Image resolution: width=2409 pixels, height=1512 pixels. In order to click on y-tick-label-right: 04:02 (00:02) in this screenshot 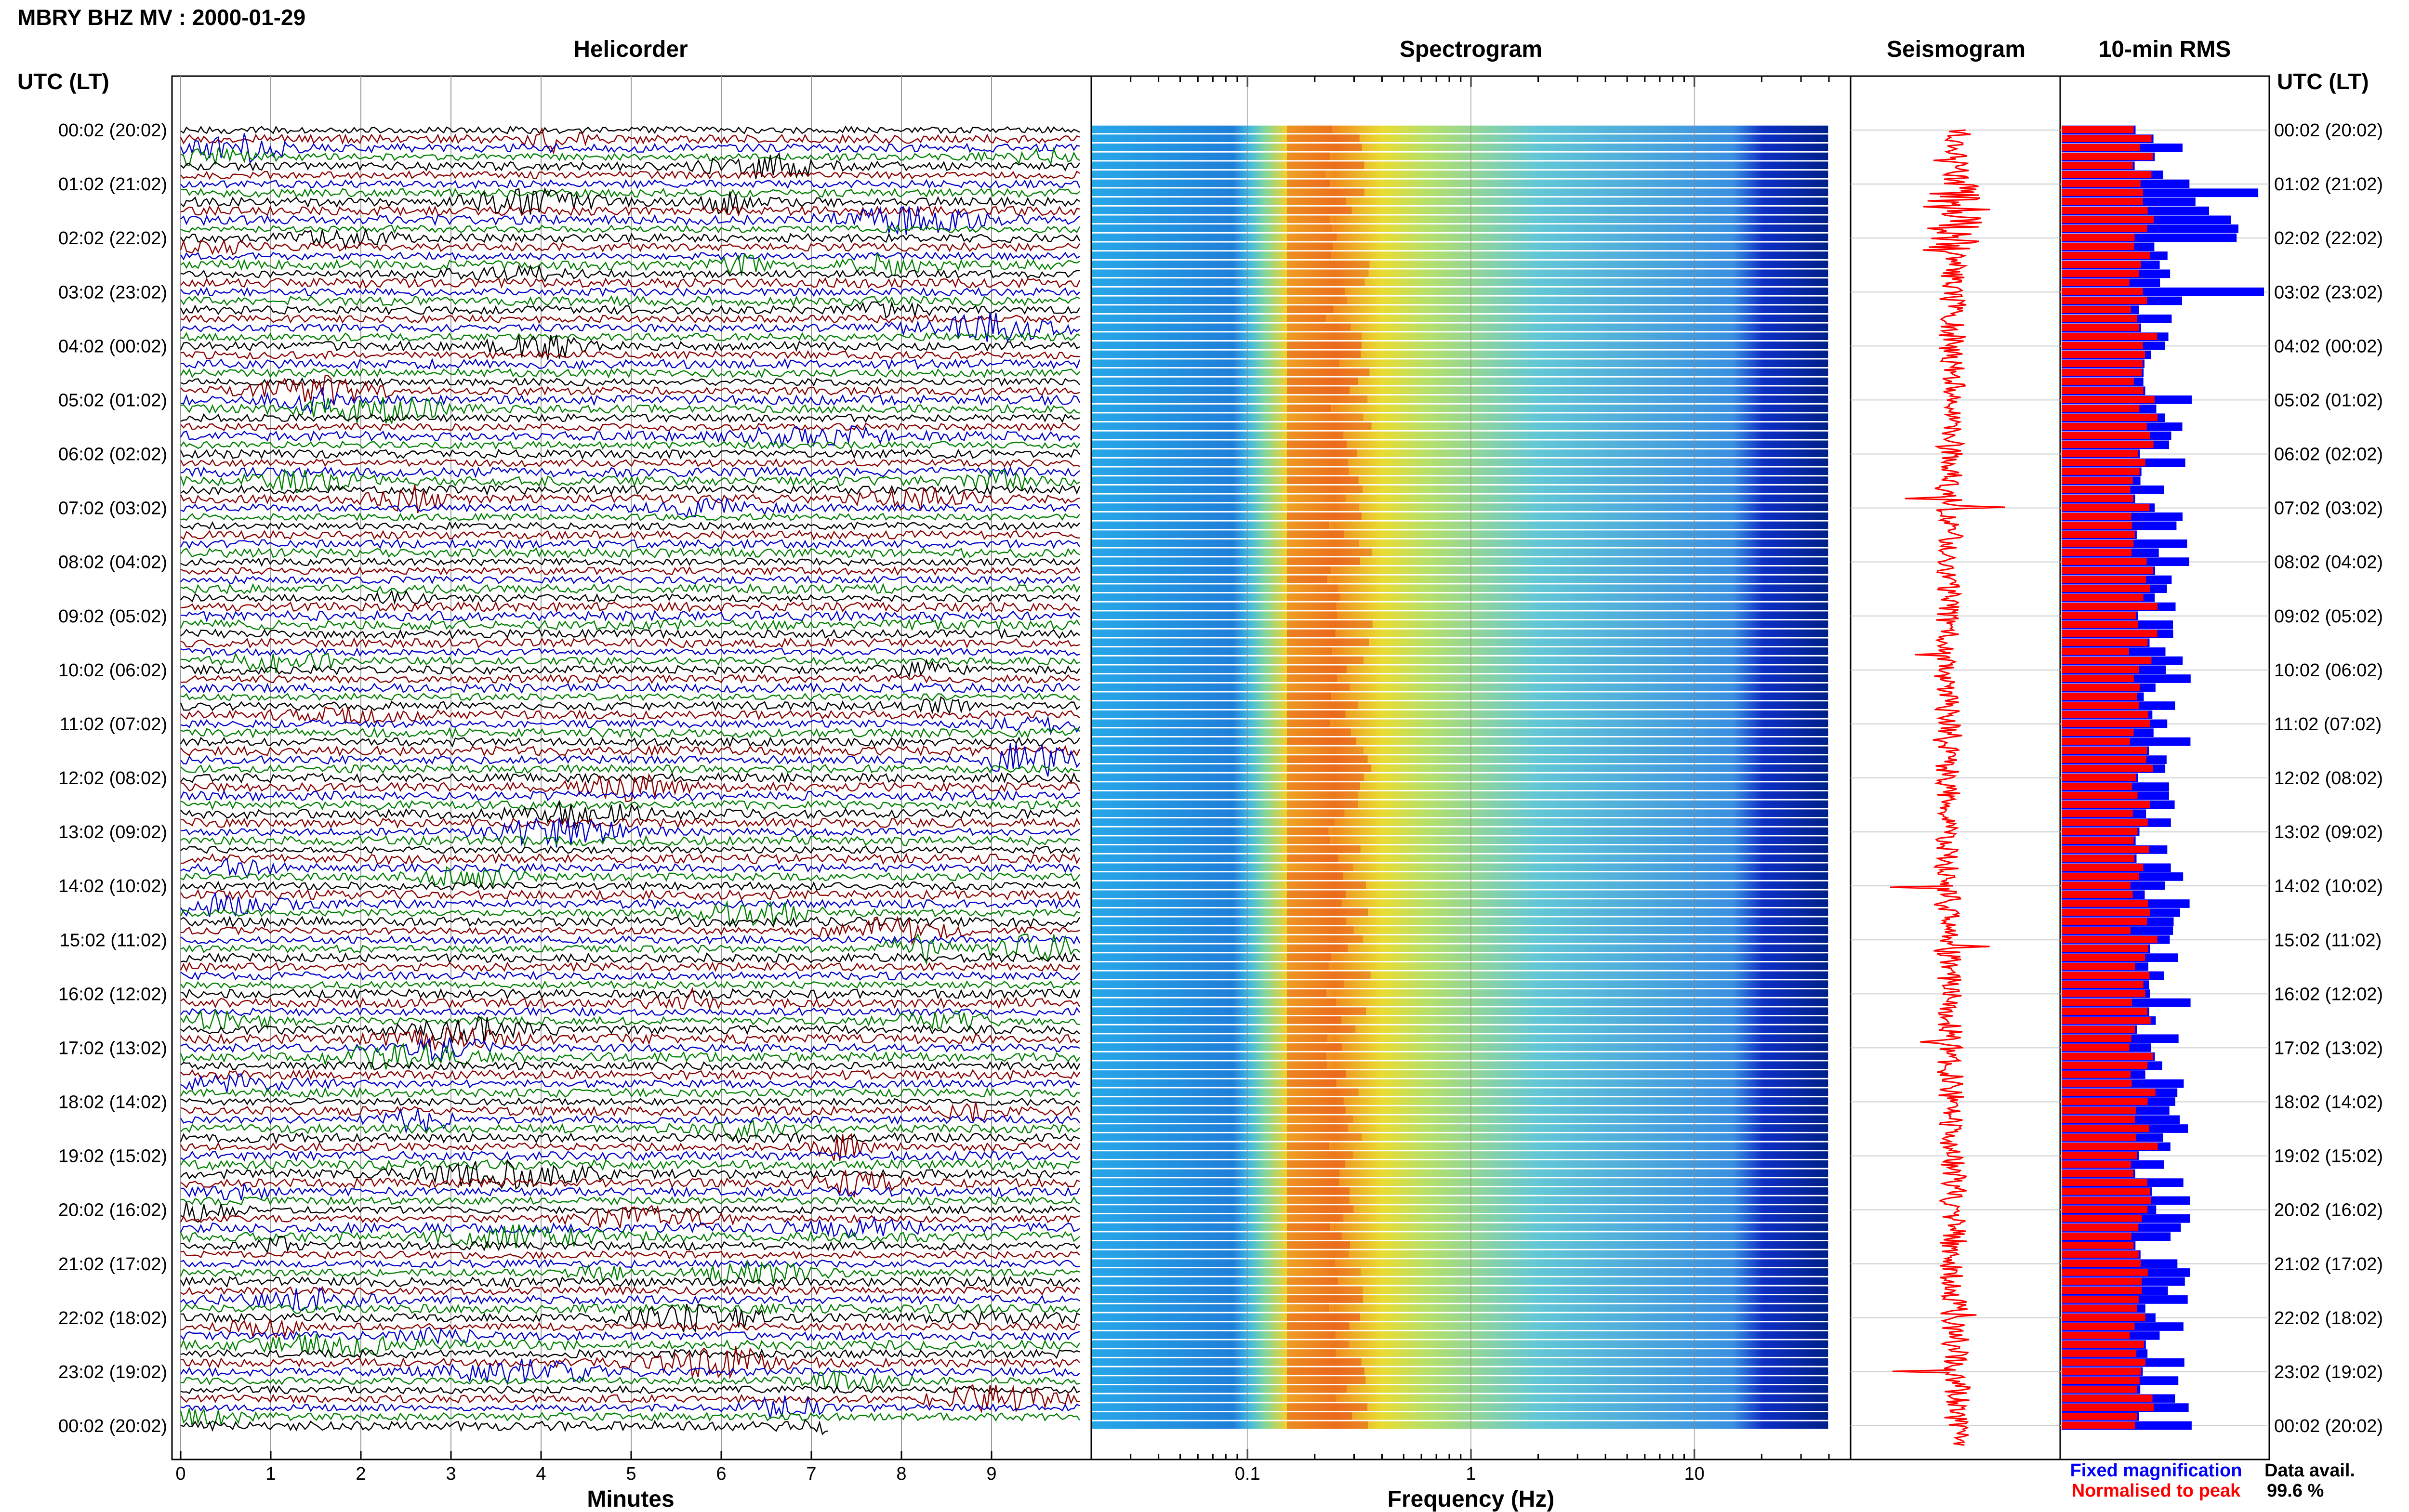, I will do `click(2328, 346)`.